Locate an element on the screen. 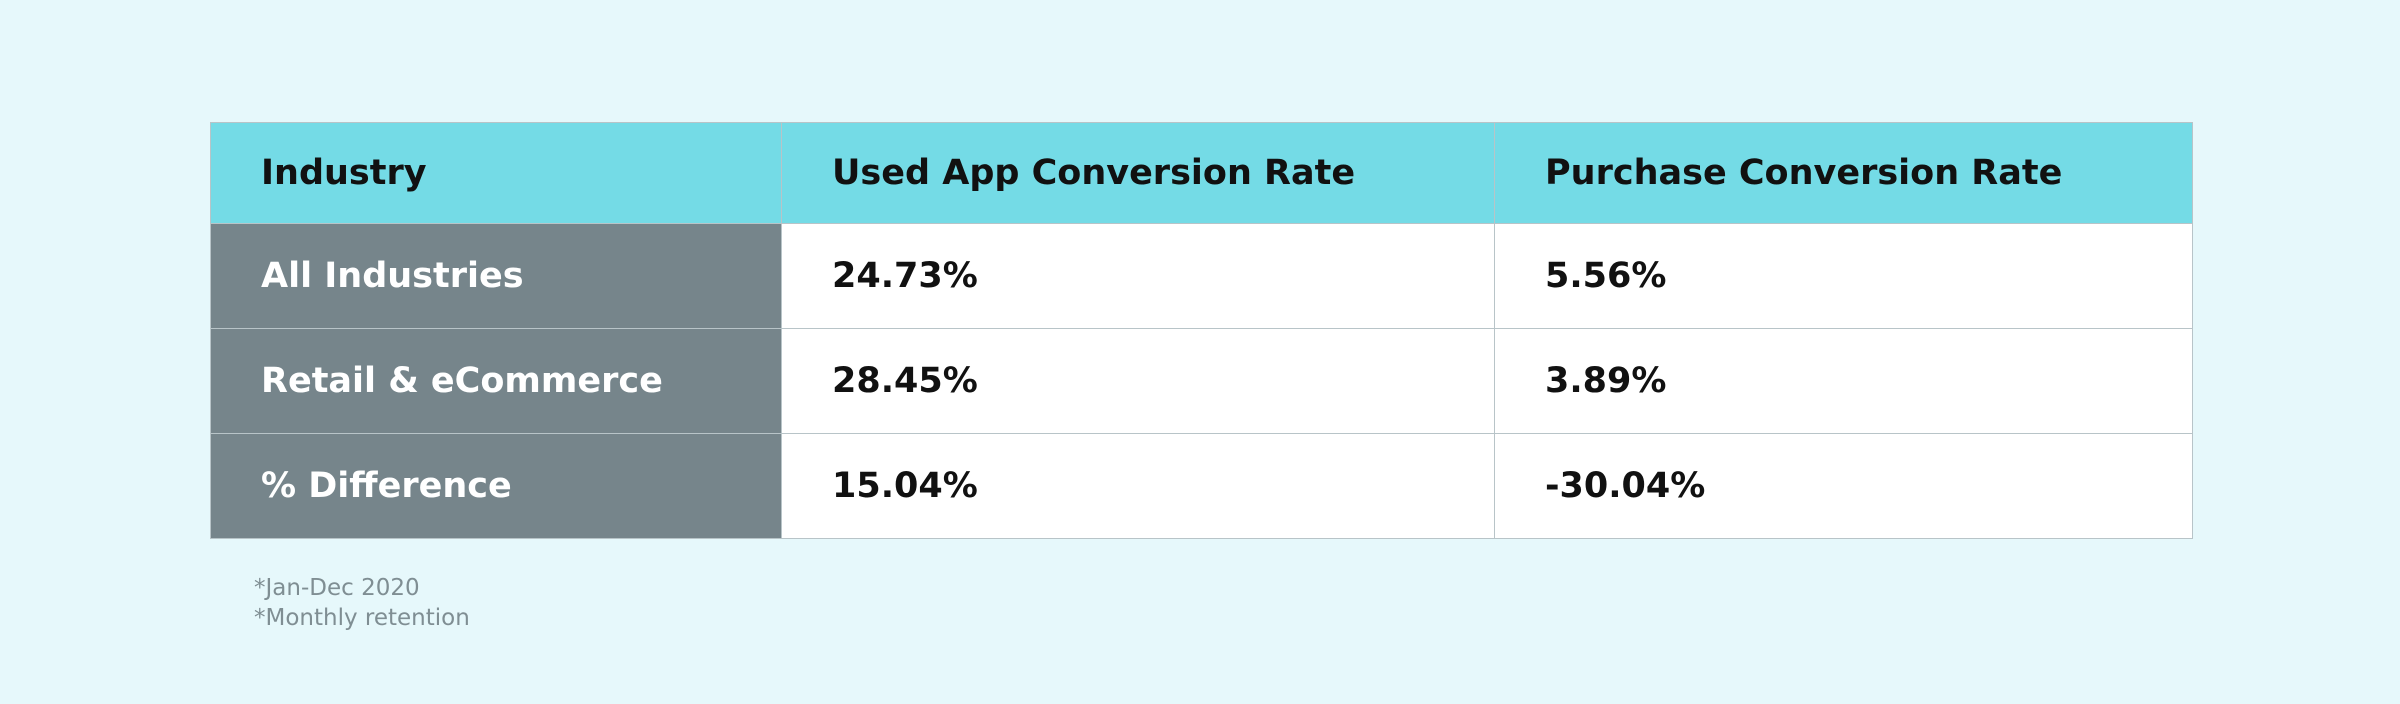 This screenshot has width=2400, height=704. row-label: % Difference is located at coordinates (496, 486).